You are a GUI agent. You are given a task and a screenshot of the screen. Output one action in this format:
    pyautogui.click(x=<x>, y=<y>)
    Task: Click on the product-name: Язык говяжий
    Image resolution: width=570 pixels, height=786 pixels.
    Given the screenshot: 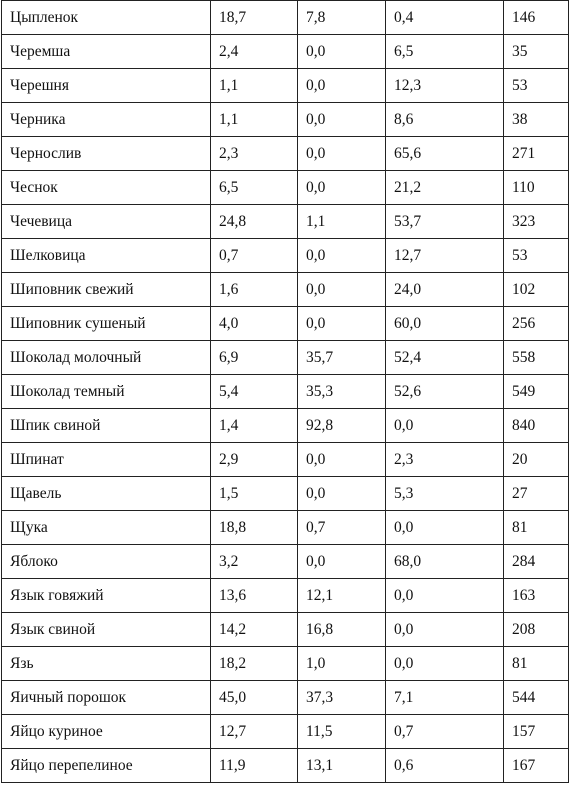 What is the action you would take?
    pyautogui.click(x=106, y=595)
    